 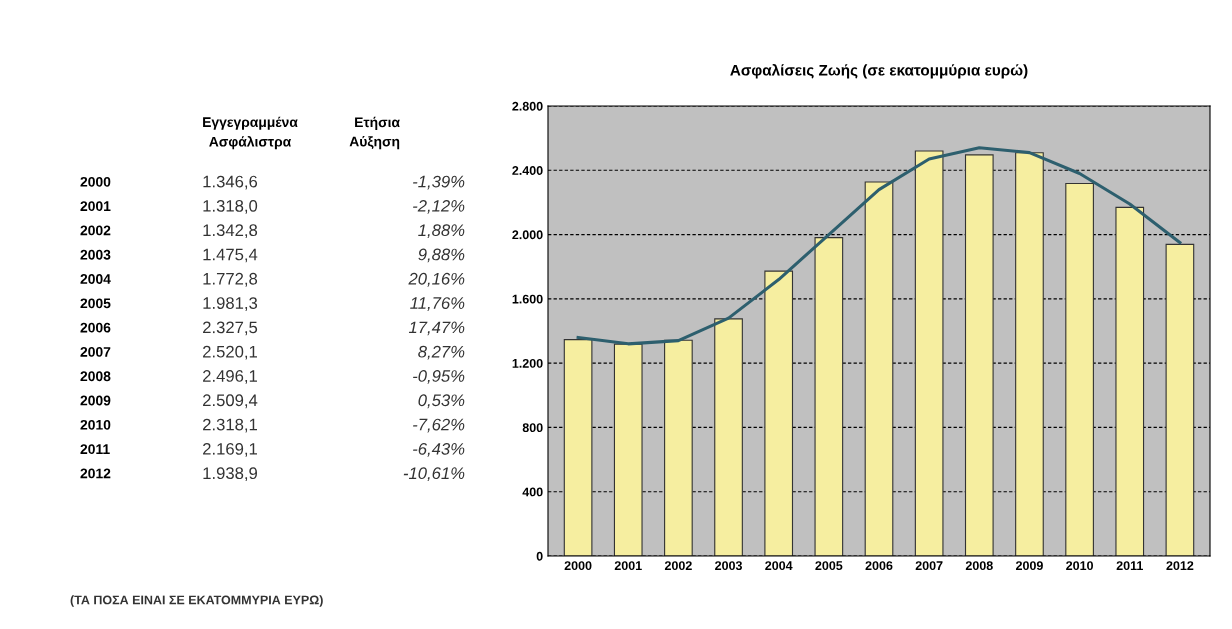 What do you see at coordinates (441, 401) in the screenshot?
I see `text: 0,53%` at bounding box center [441, 401].